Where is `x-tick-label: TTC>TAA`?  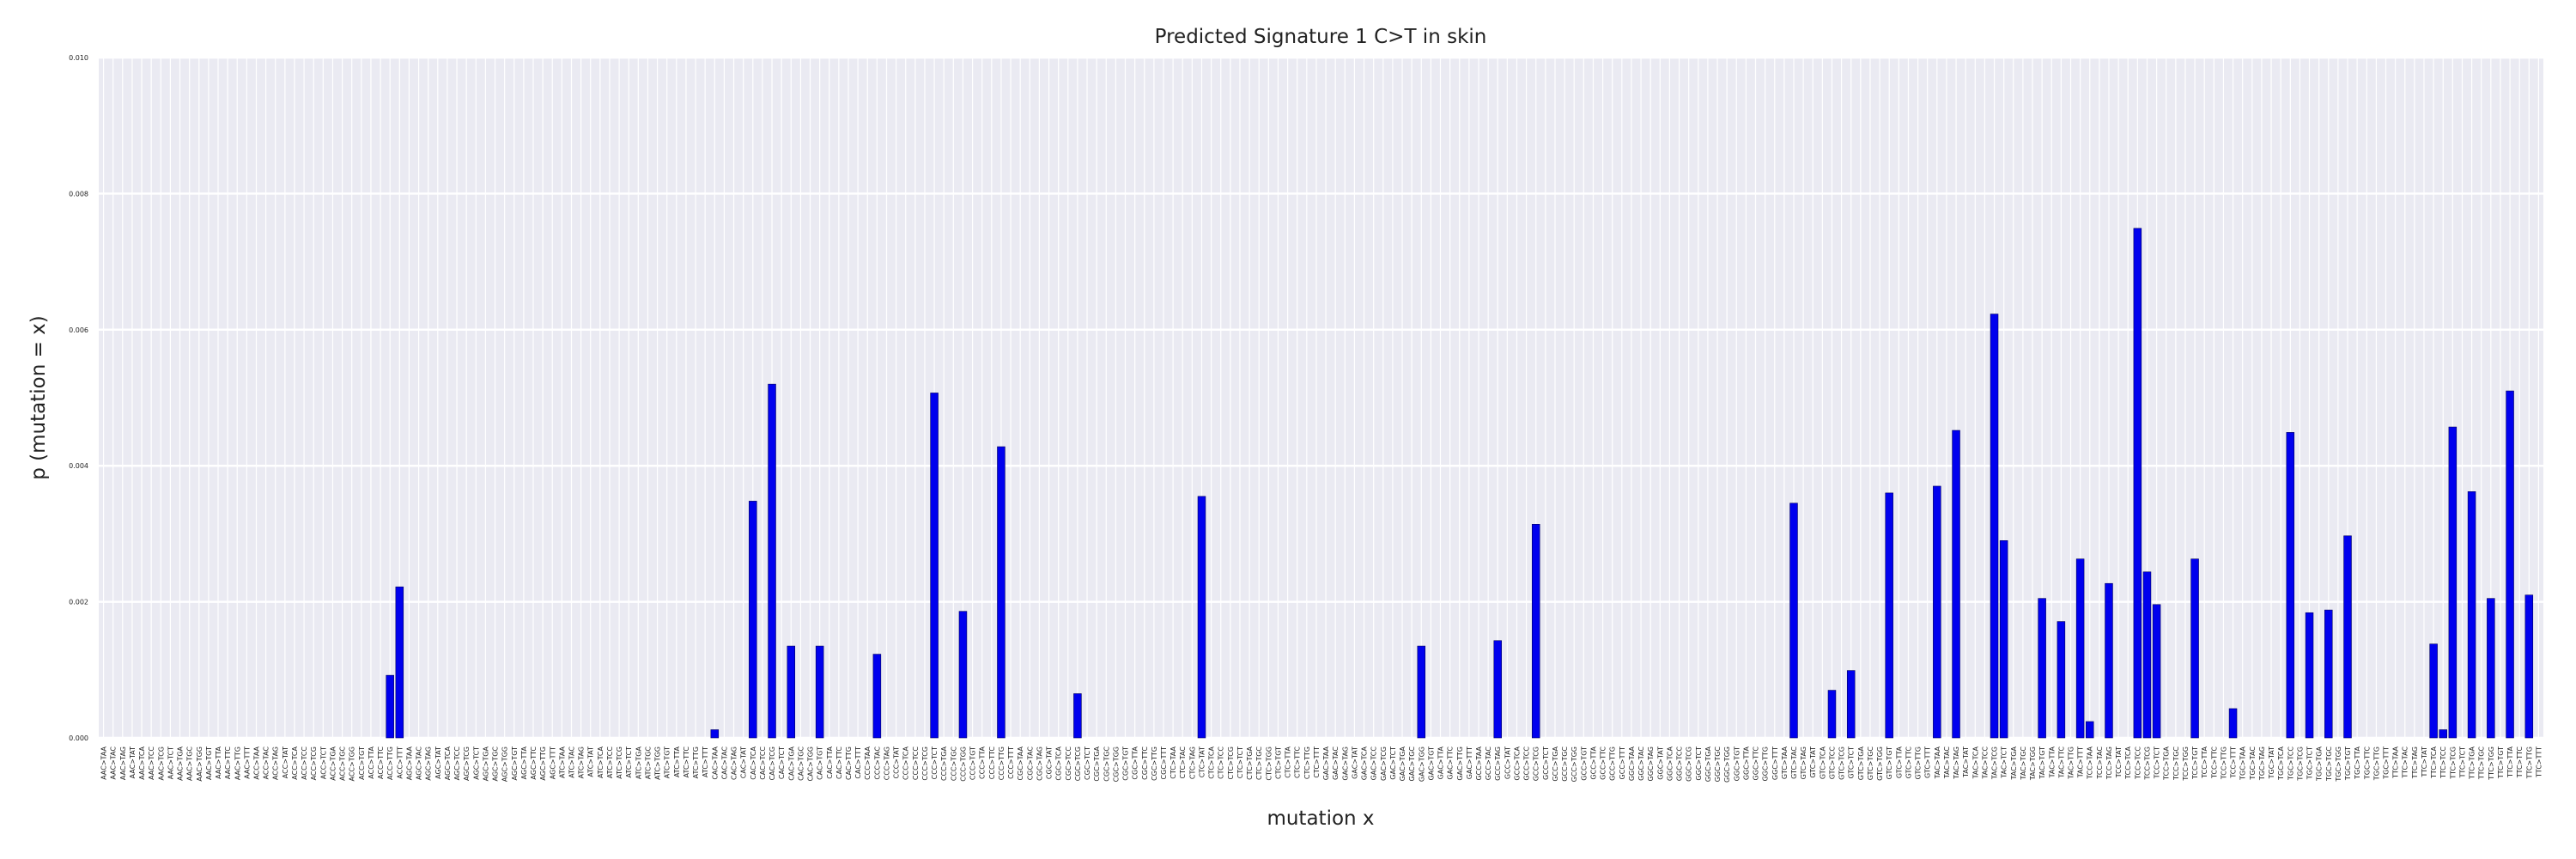
x-tick-label: TTC>TAA is located at coordinates (2396, 762).